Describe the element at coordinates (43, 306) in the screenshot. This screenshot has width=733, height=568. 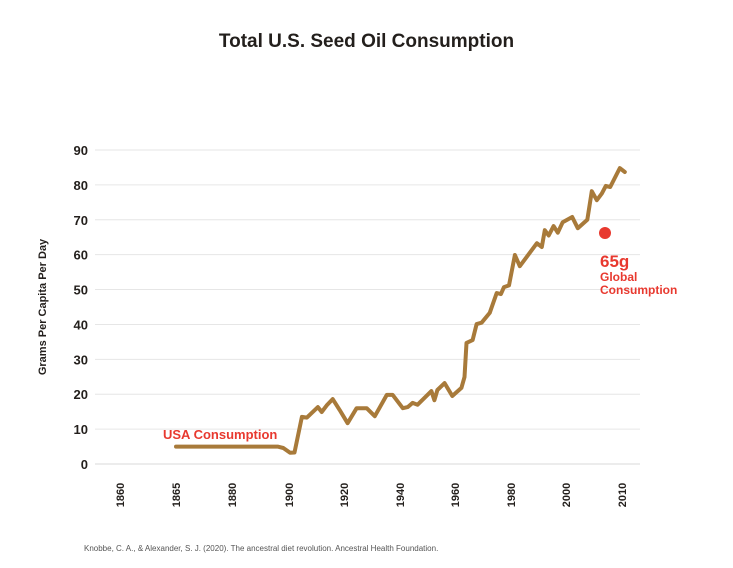
I see `y-axis-label: Grams Per Capita Per Day` at that location.